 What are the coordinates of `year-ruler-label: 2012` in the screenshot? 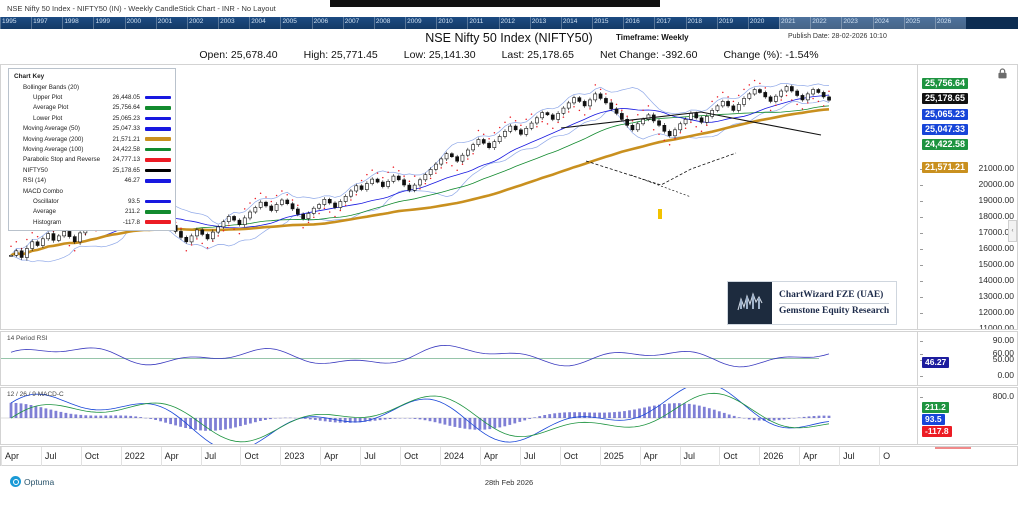 It's located at (508, 21).